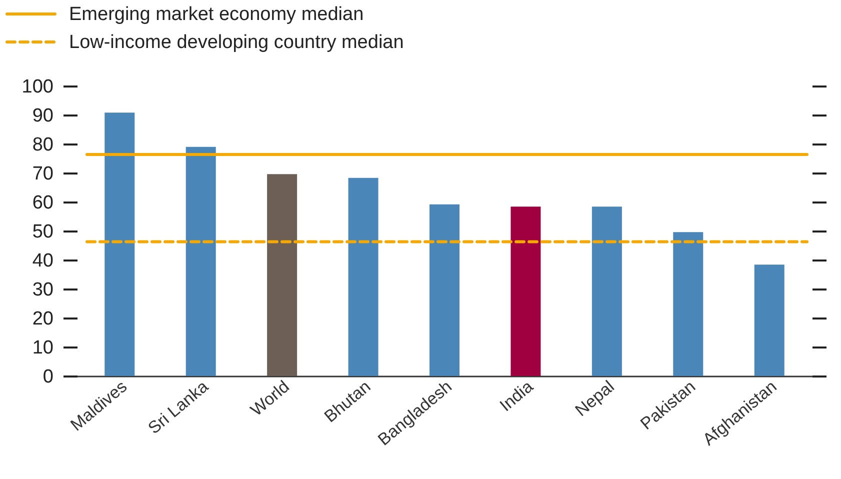 This screenshot has height=479, width=841. I want to click on legend-label: Emerging market economy median, so click(216, 14).